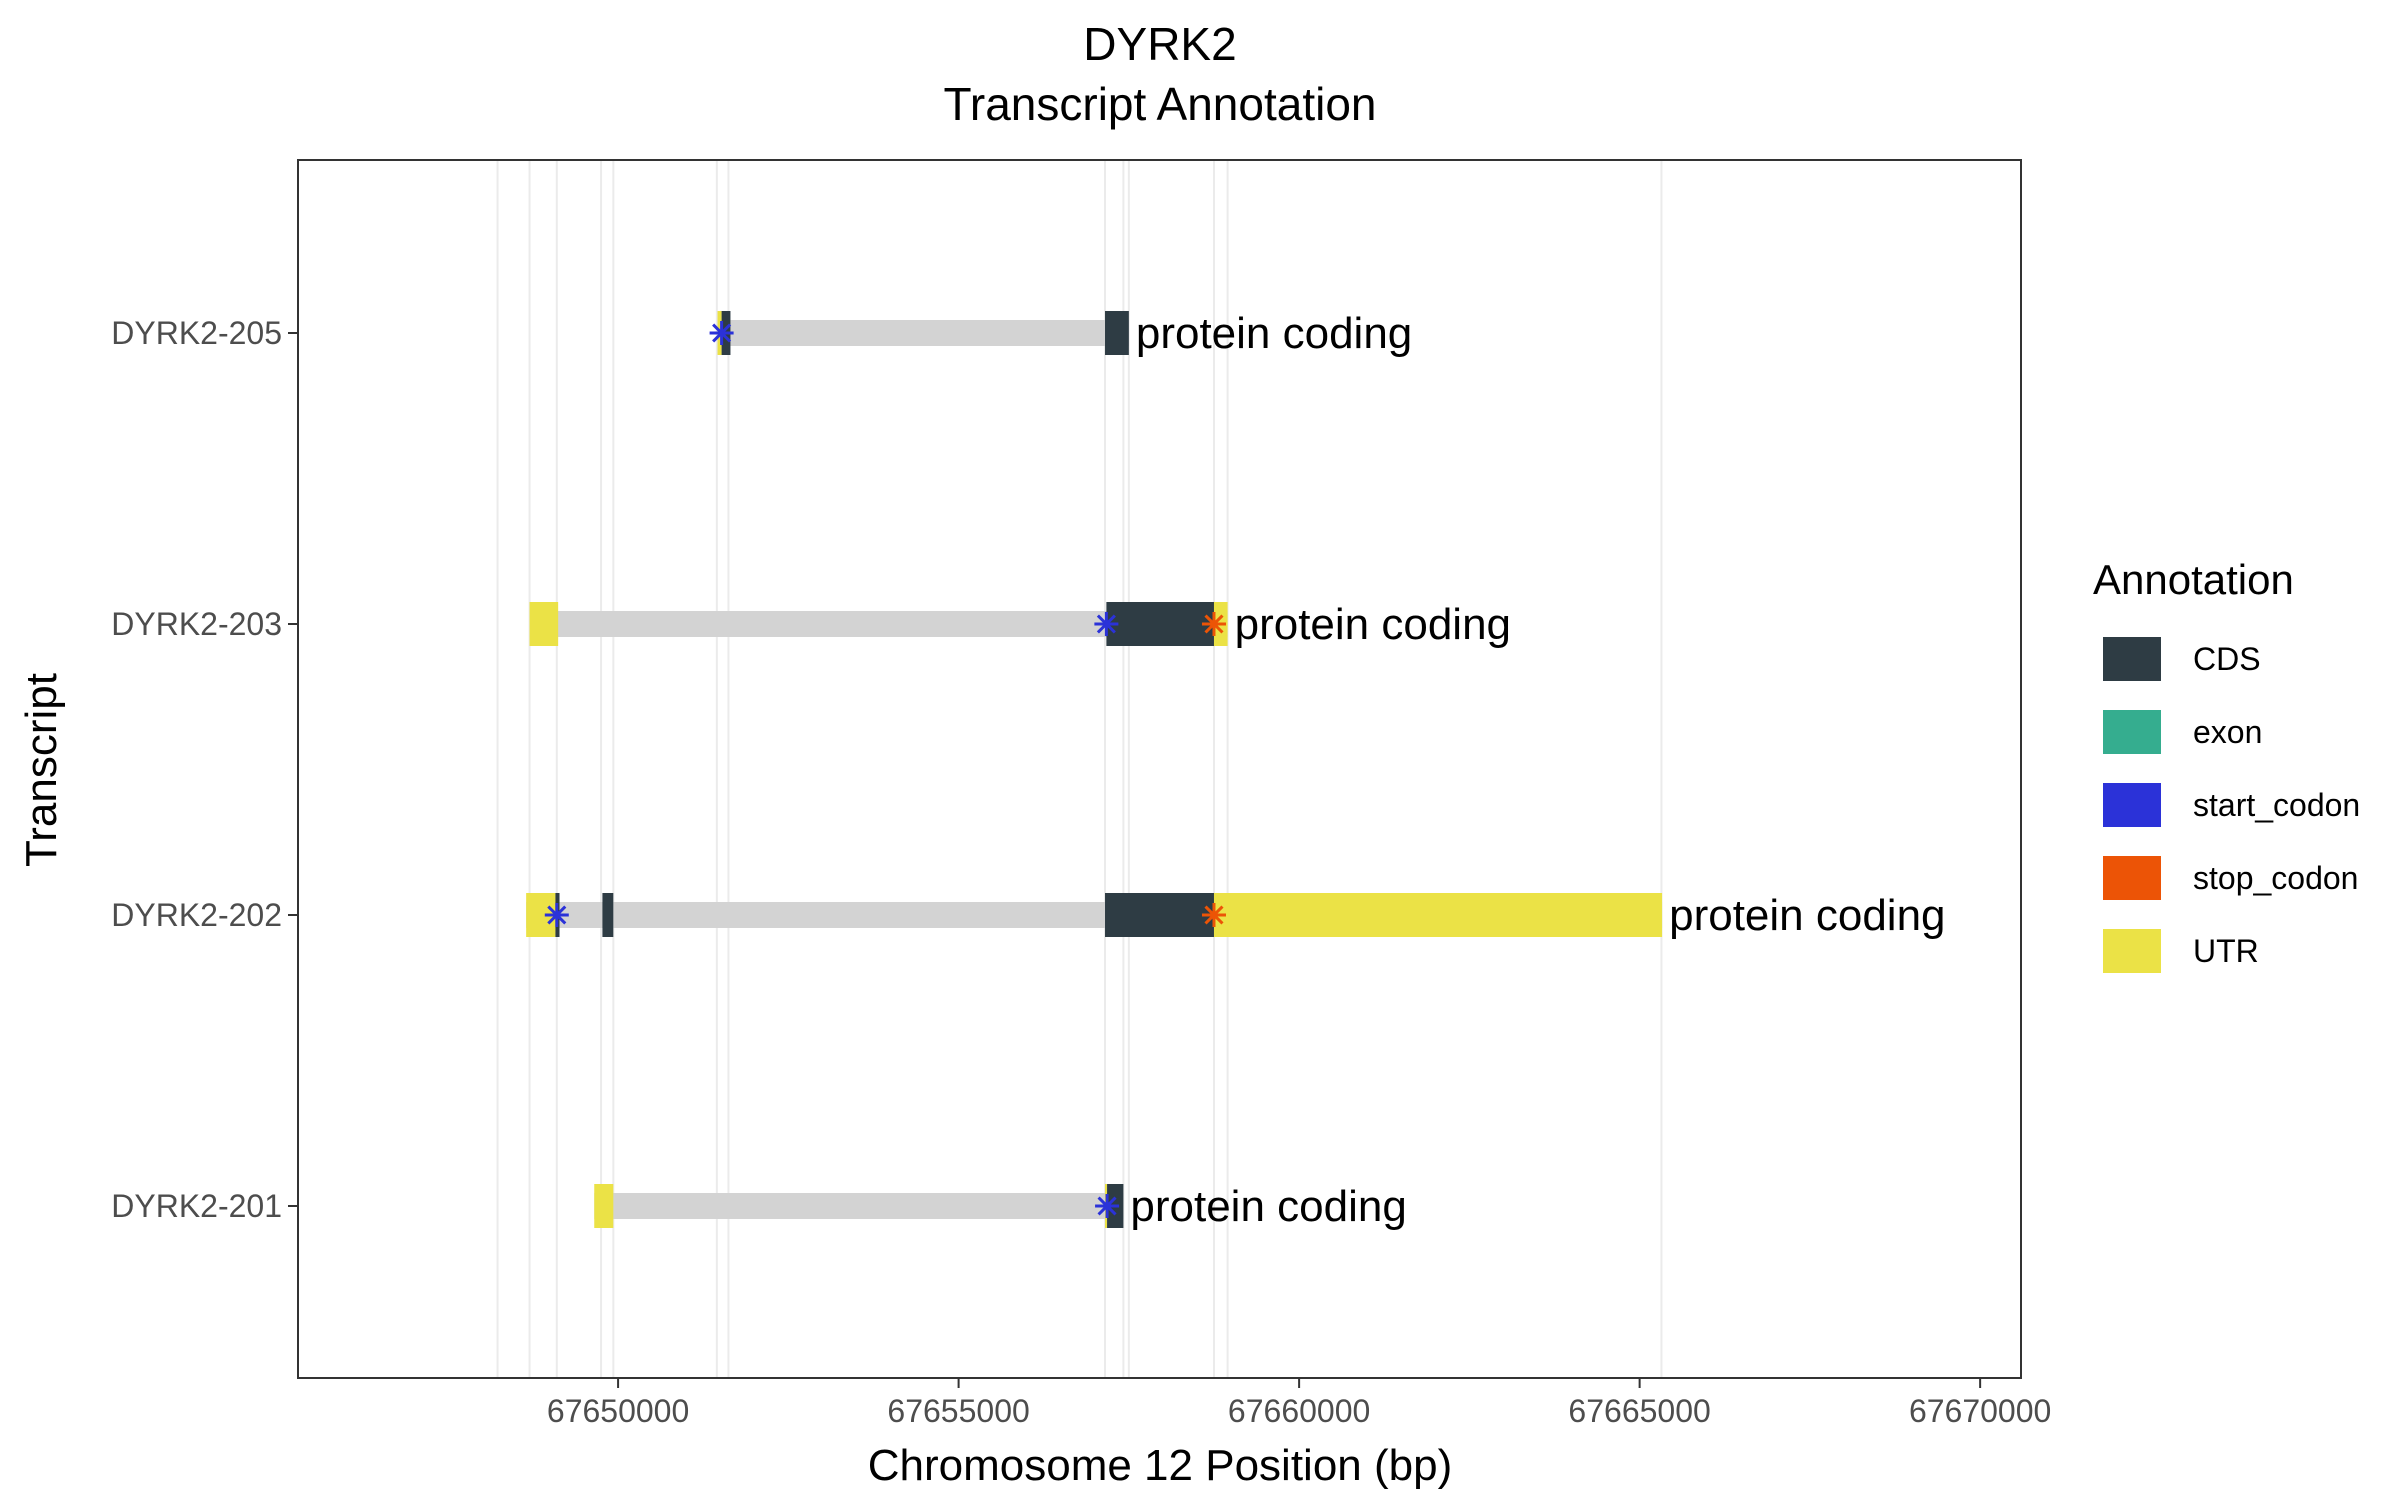 This screenshot has width=2400, height=1500. Describe the element at coordinates (1639, 1411) in the screenshot. I see `x-tick-label: 67665000` at that location.